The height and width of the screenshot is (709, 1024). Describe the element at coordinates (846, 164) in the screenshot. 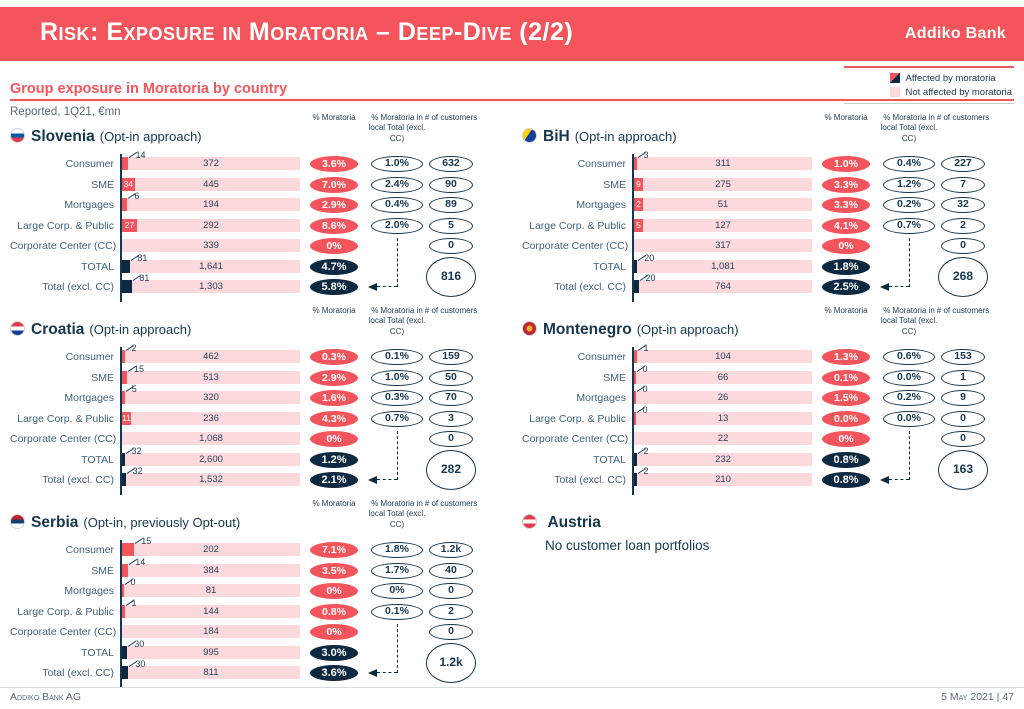

I see `pct-moratoria-badge: 1.0%` at that location.